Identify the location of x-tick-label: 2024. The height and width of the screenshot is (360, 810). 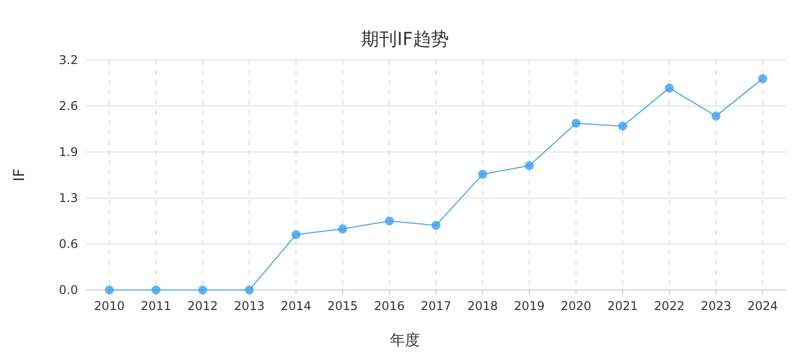
(762, 306).